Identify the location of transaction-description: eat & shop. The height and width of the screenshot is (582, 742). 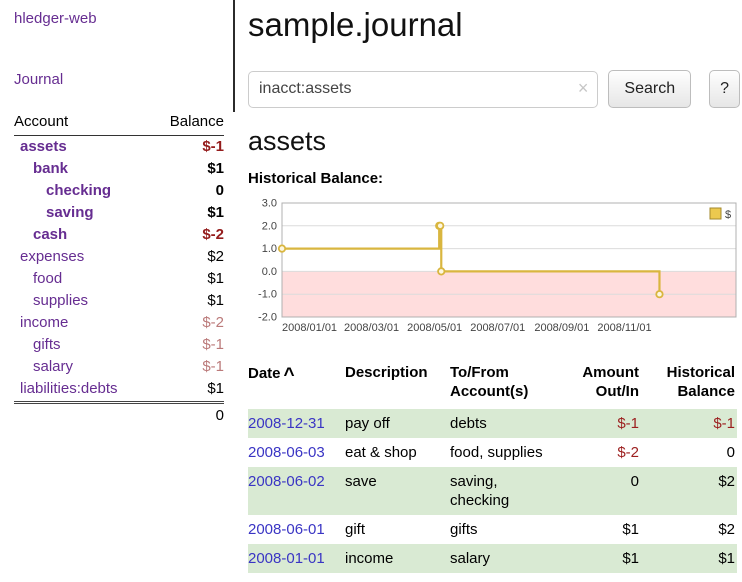
(381, 452).